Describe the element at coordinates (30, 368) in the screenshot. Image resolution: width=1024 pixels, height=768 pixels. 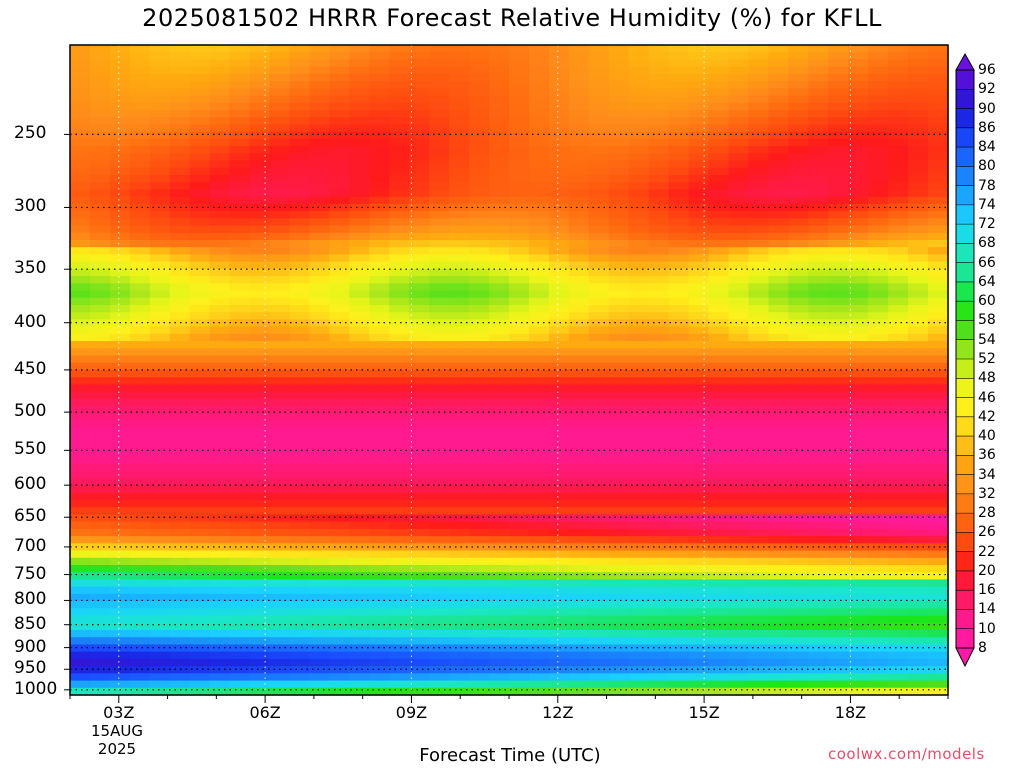
I see `y-tick-label: 450` at that location.